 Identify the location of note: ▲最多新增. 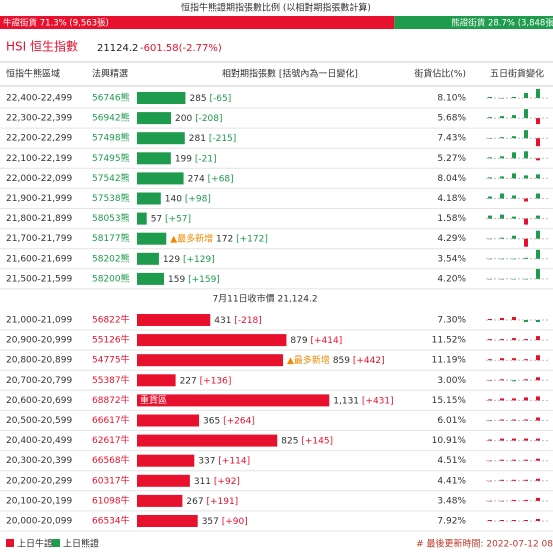
(191, 238).